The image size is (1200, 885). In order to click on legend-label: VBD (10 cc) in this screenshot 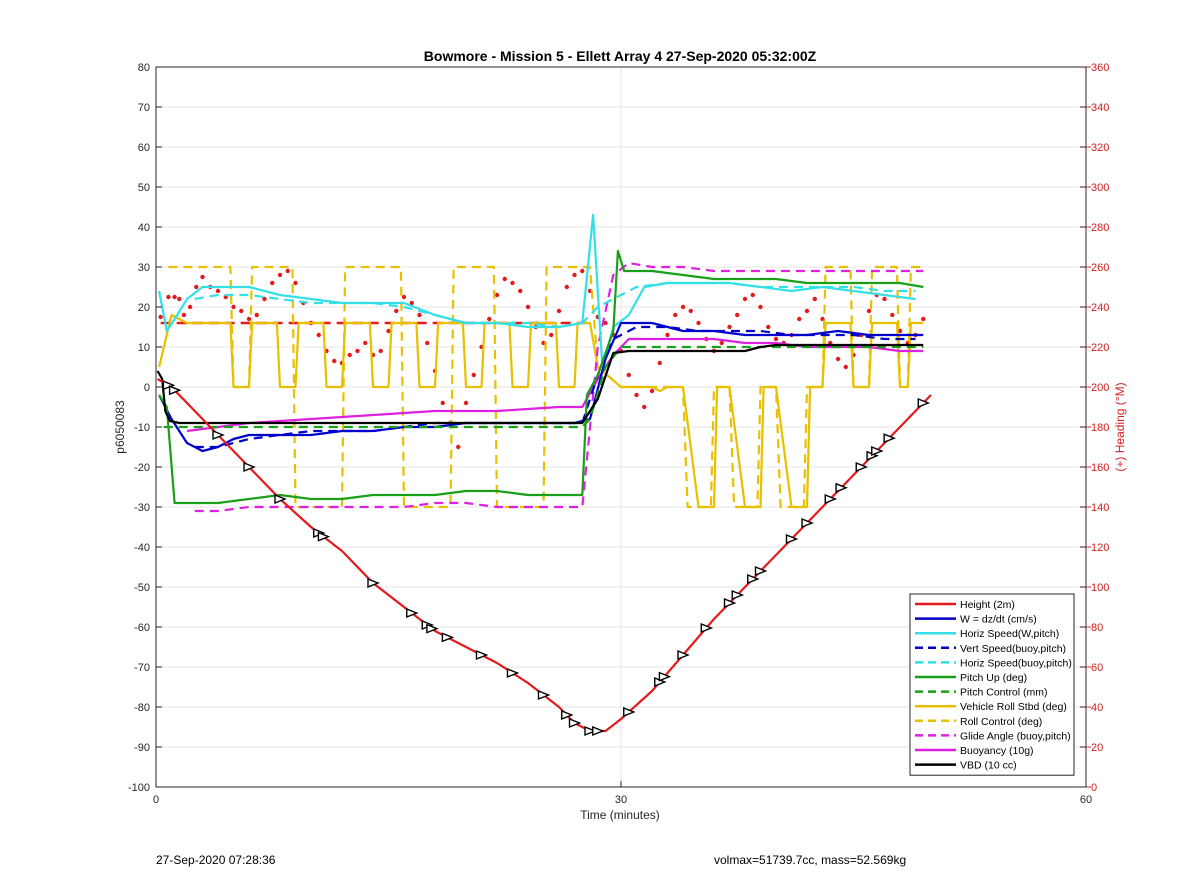, I will do `click(988, 766)`.